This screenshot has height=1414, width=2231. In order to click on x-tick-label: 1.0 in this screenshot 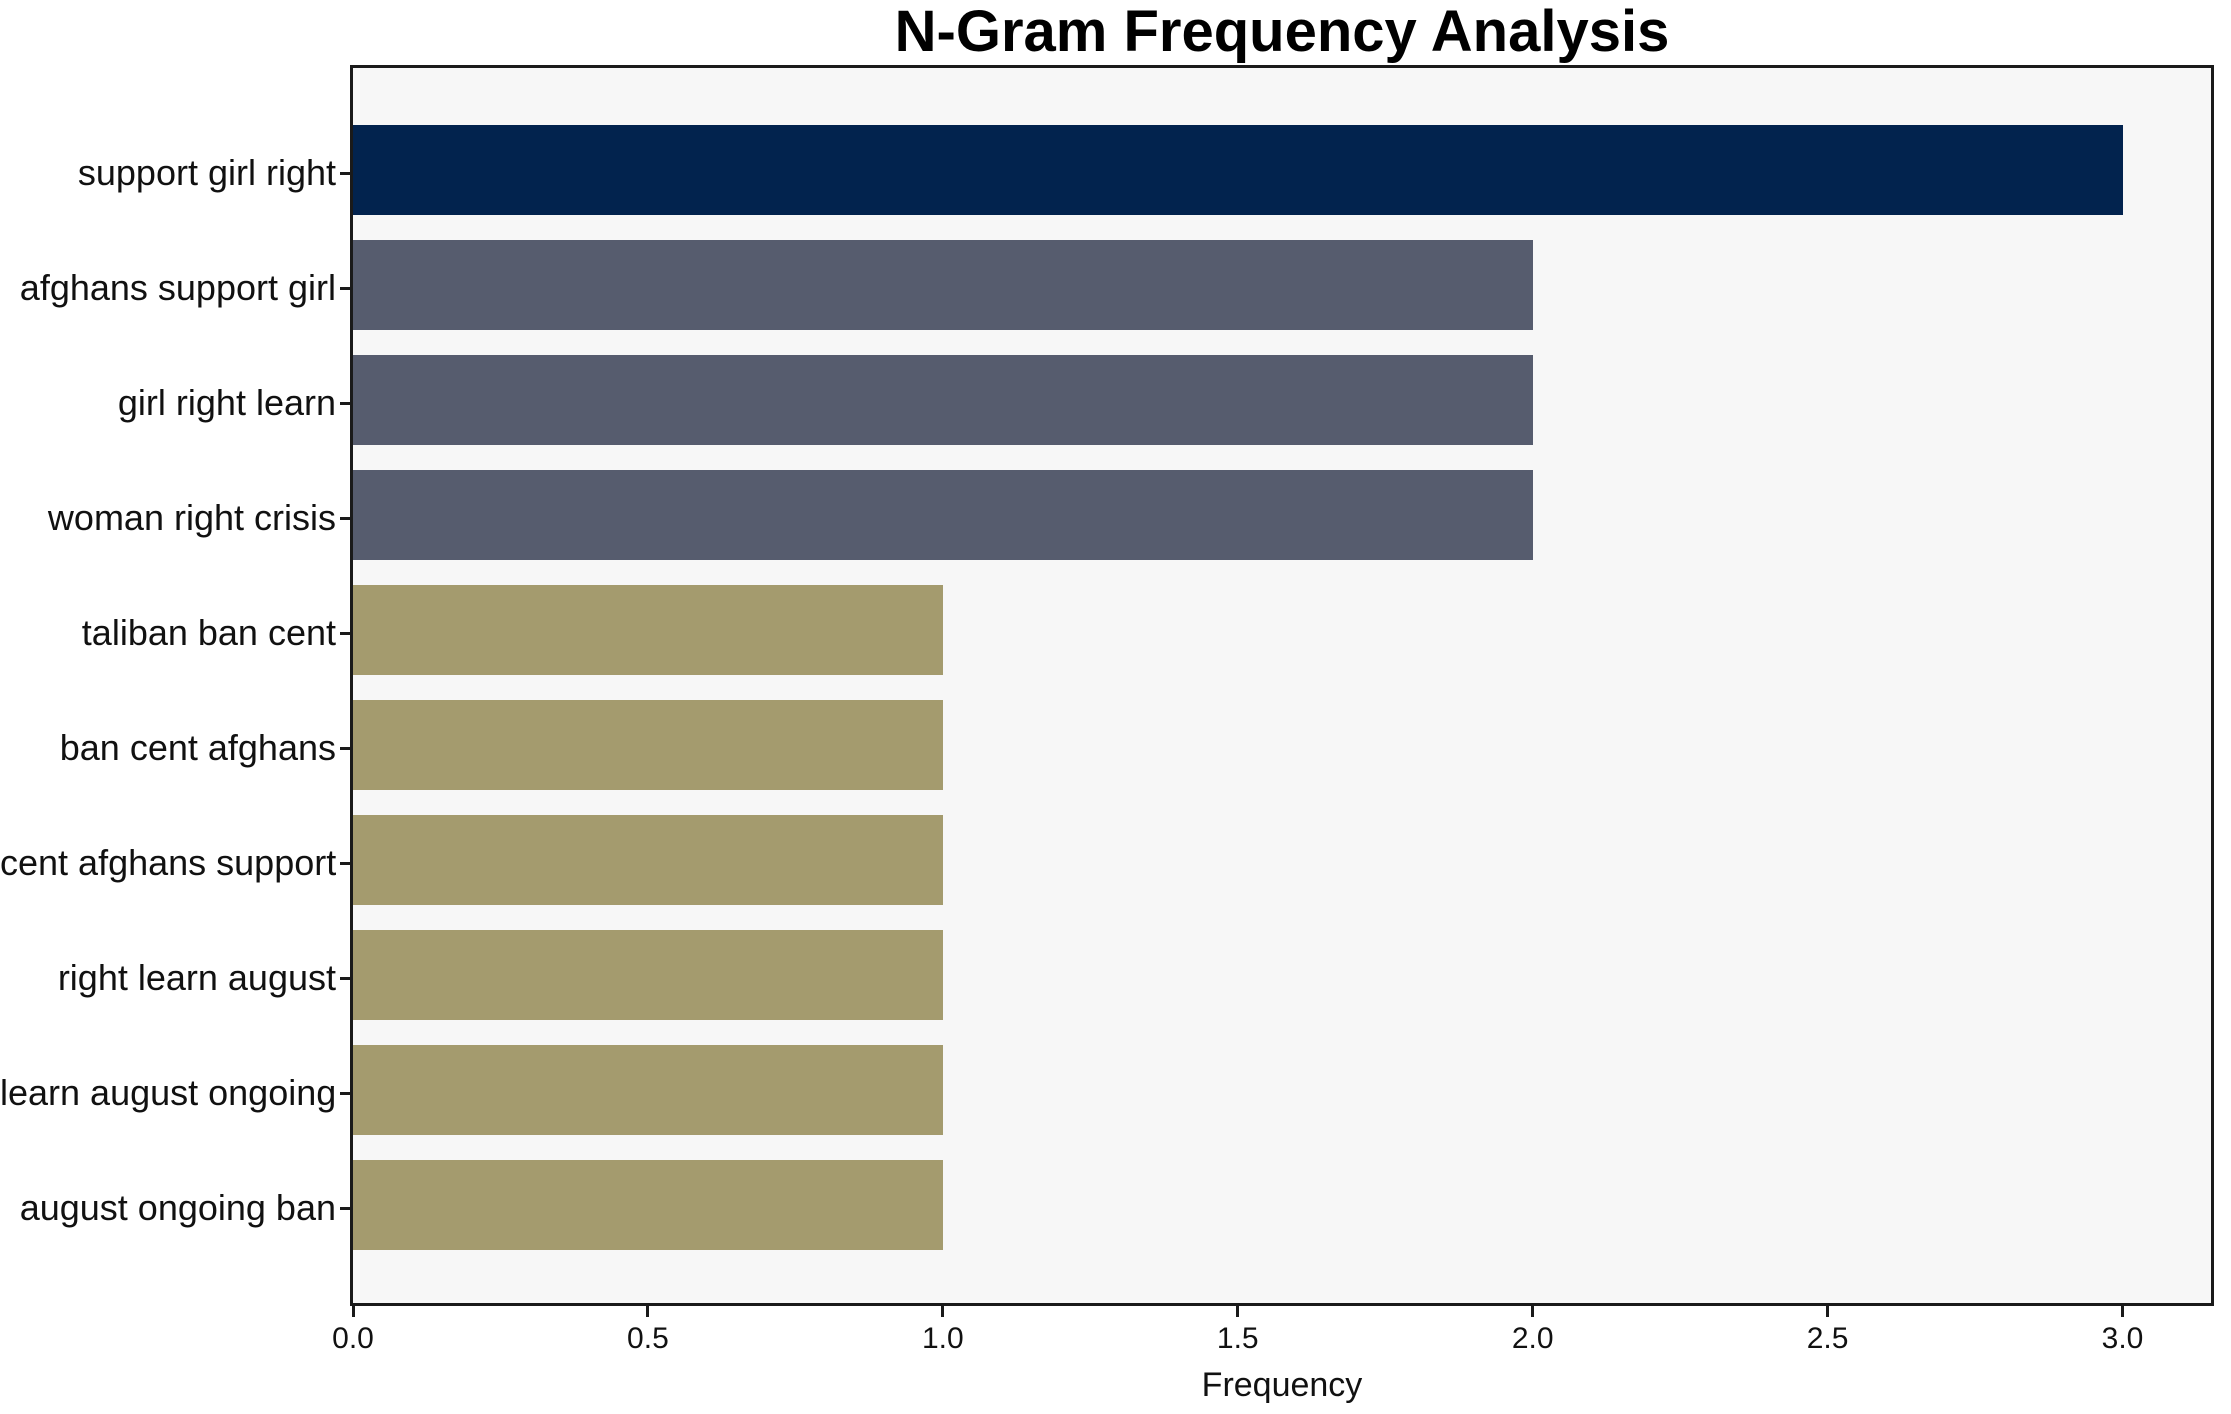, I will do `click(942, 1338)`.